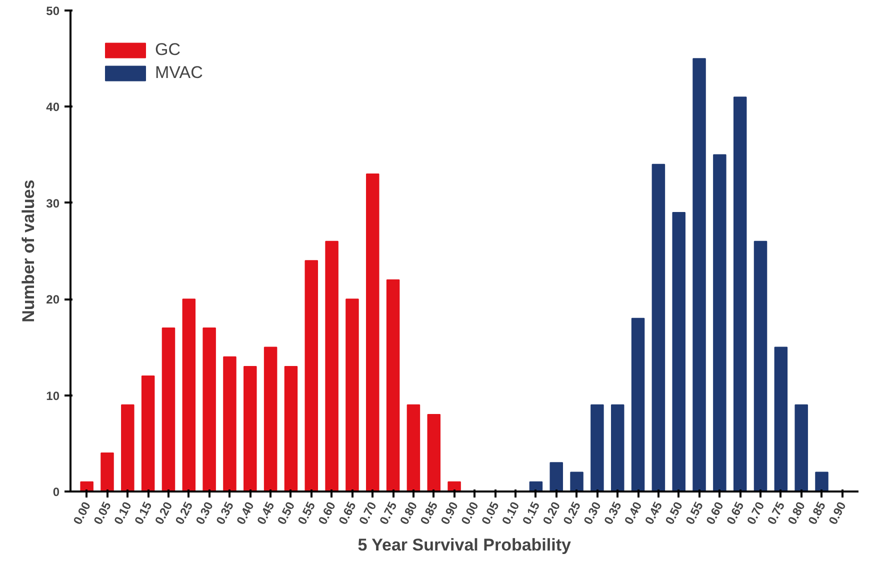 This screenshot has height=581, width=873. Describe the element at coordinates (167, 50) in the screenshot. I see `legend-label: GC` at that location.